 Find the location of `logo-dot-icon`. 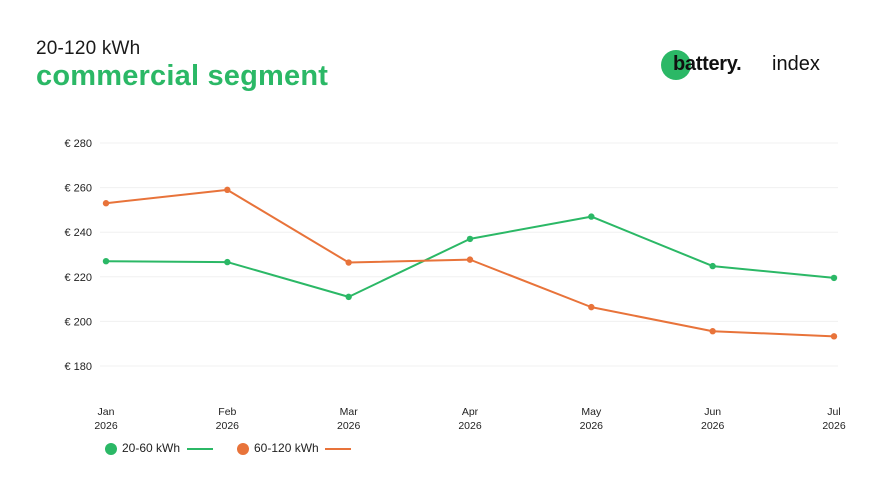

logo-dot-icon is located at coordinates (676, 65).